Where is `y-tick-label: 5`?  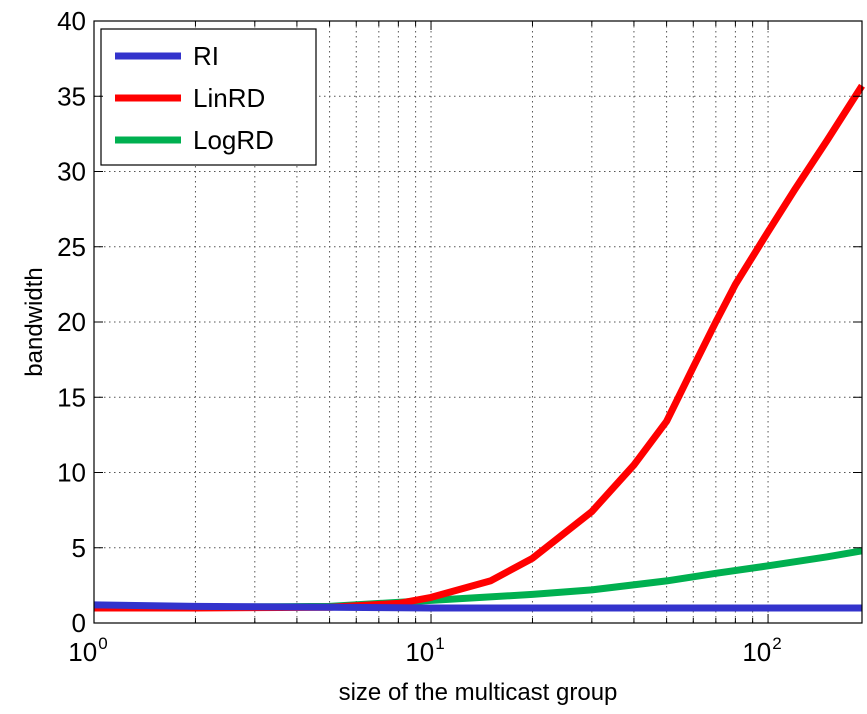
y-tick-label: 5 is located at coordinates (79, 548).